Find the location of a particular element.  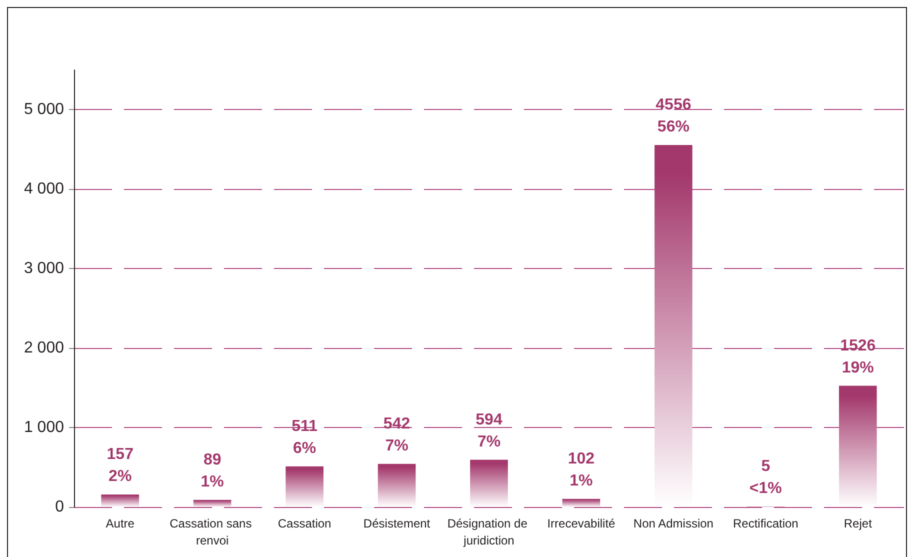

x-tick-label: Rectification is located at coordinates (765, 523).